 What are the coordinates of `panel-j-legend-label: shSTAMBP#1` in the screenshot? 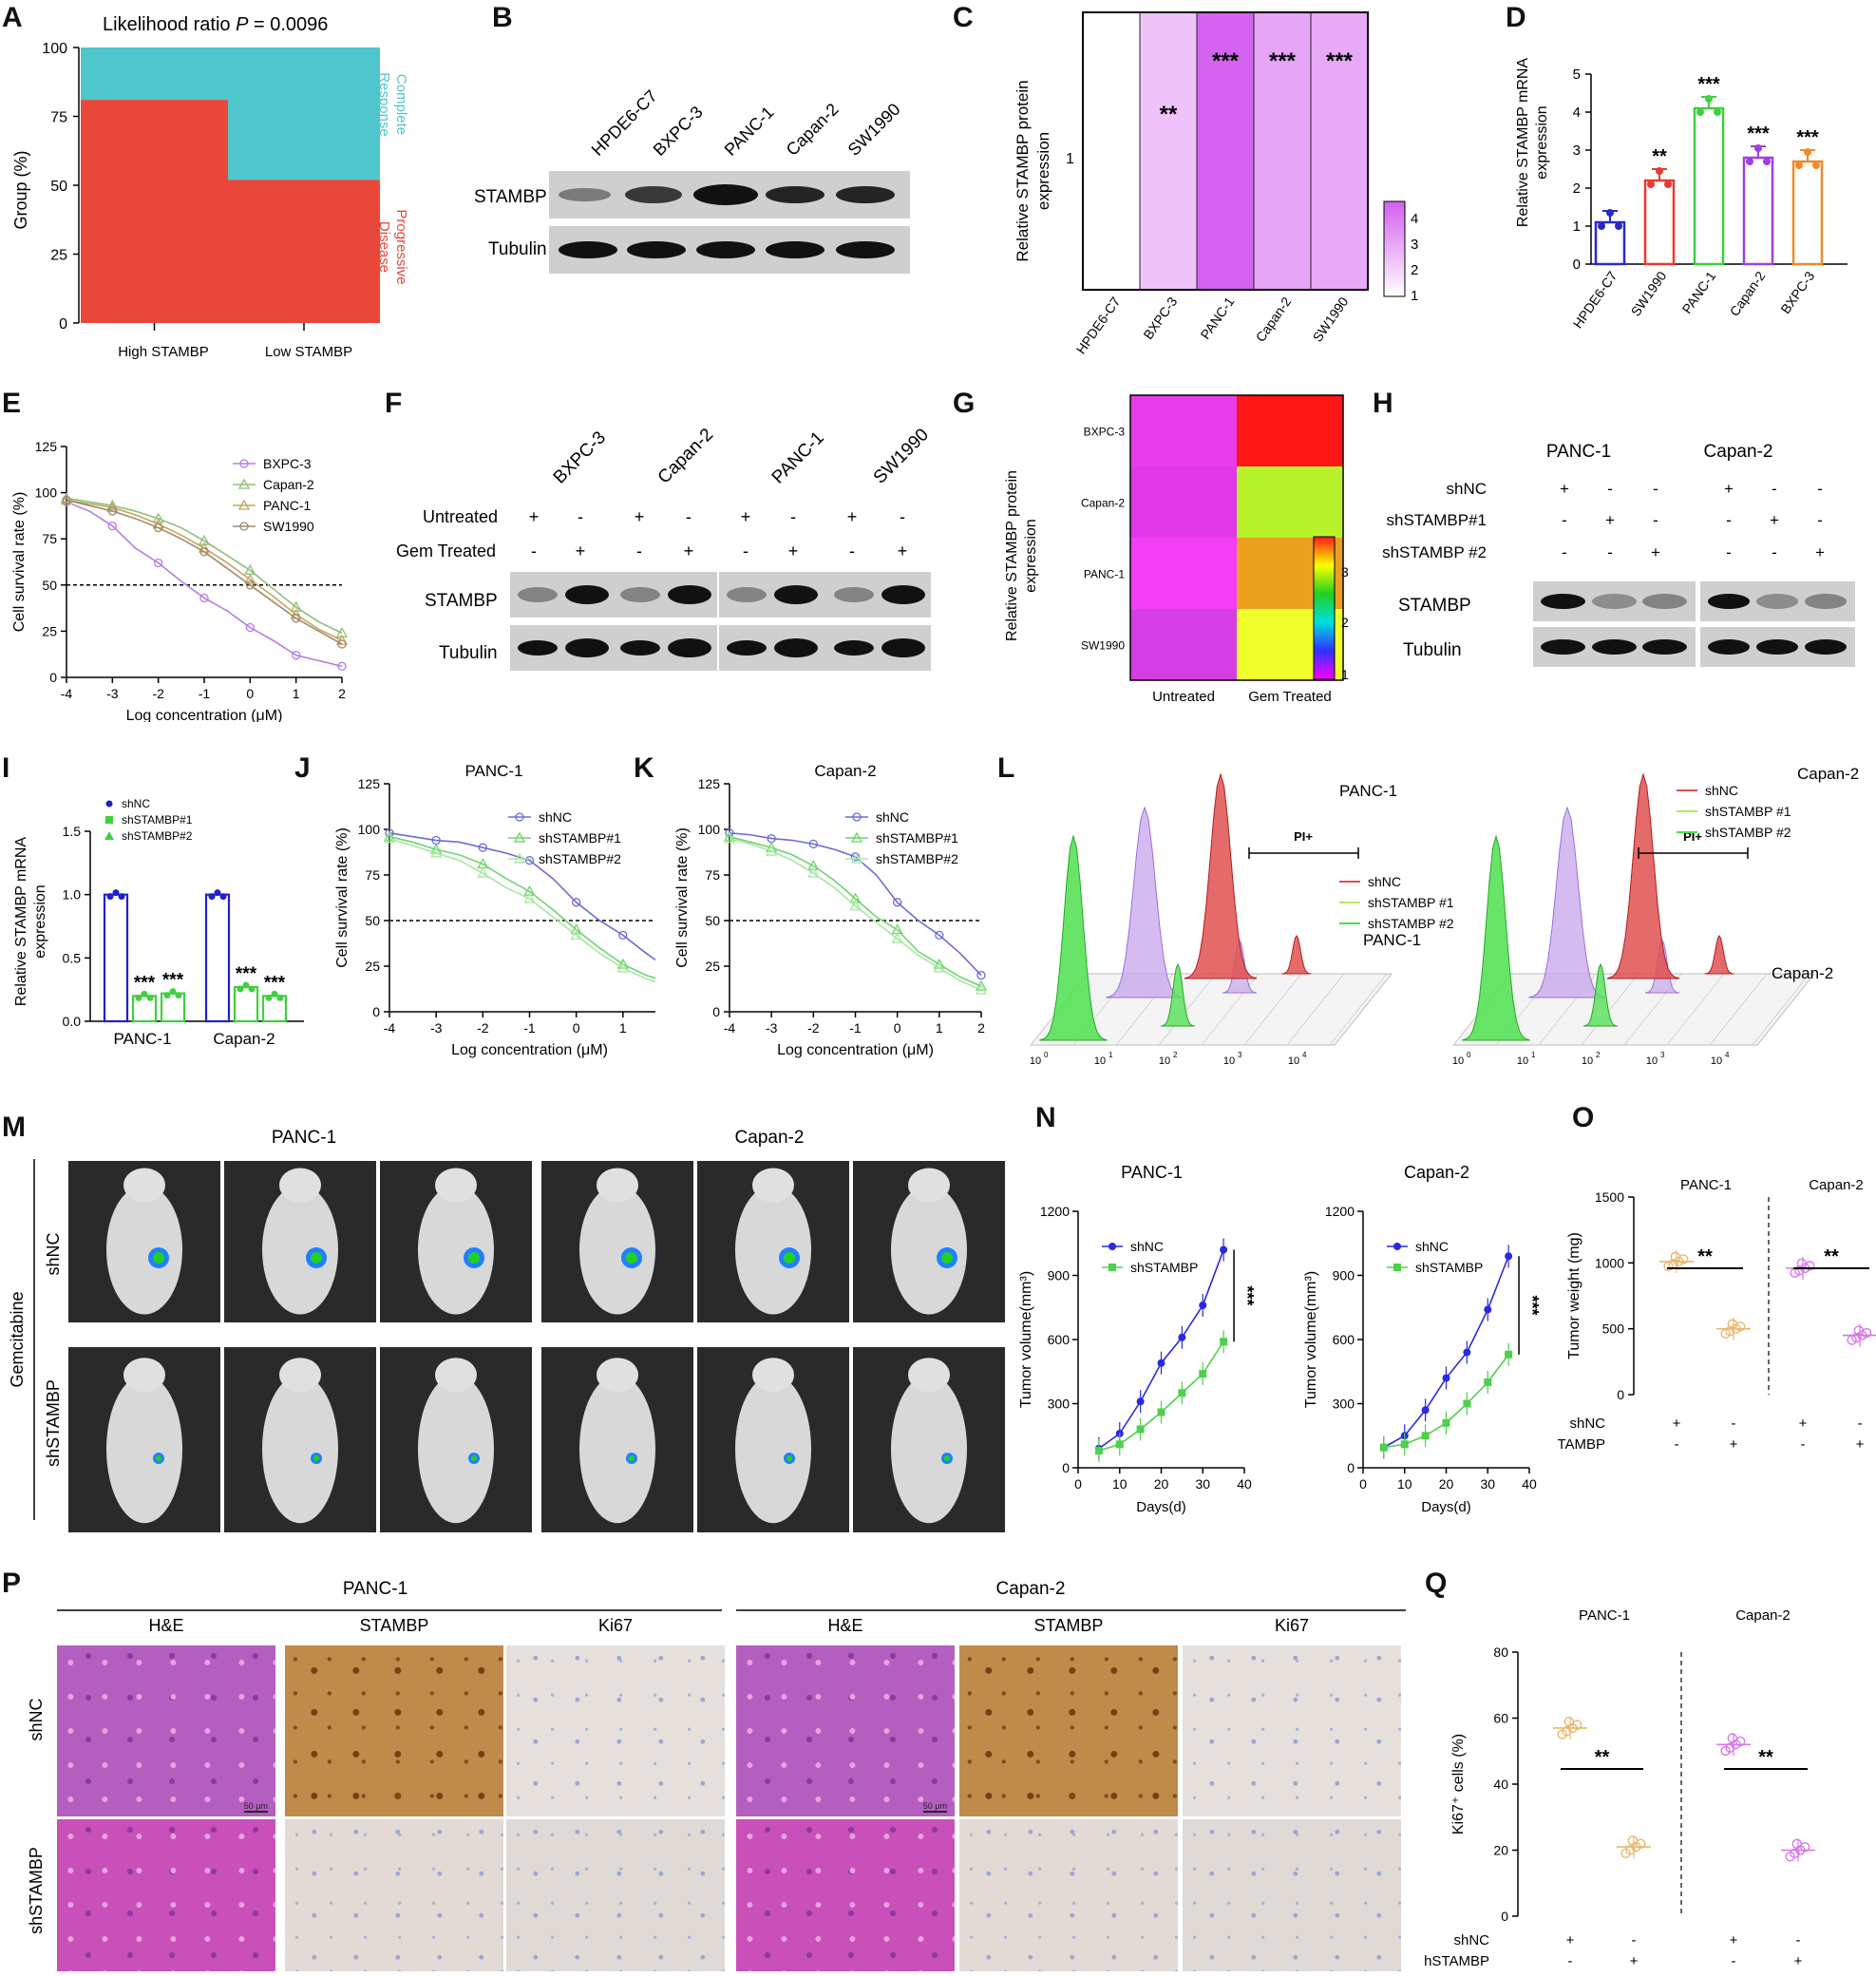 It's located at (580, 838).